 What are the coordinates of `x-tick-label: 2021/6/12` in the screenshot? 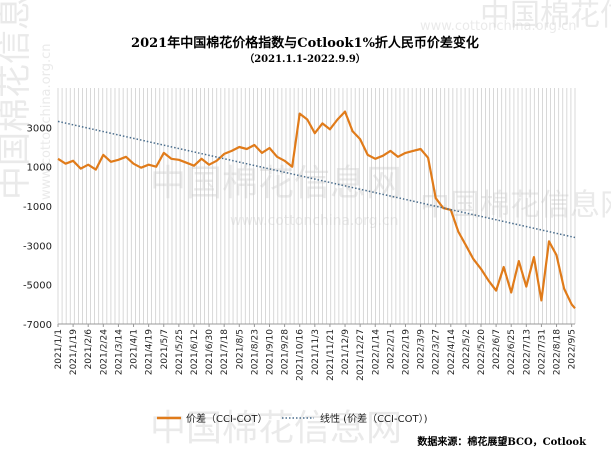 It's located at (195, 352).